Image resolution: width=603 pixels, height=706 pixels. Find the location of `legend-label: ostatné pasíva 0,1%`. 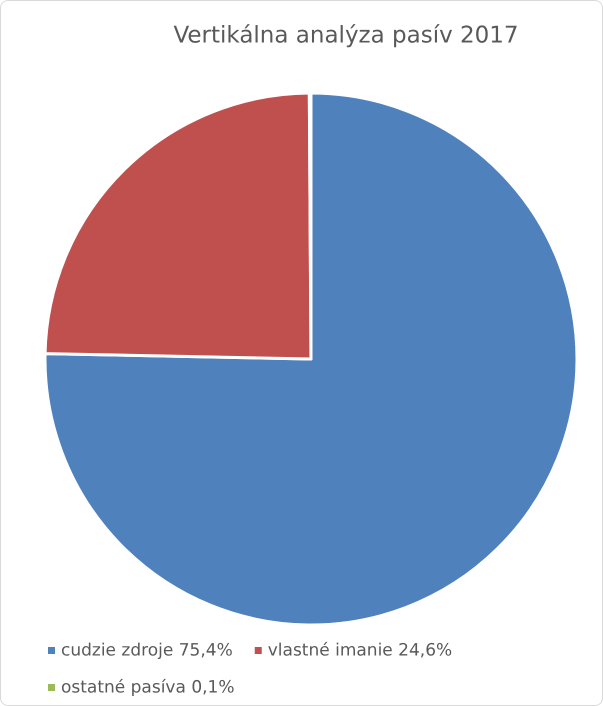

legend-label: ostatné pasíva 0,1% is located at coordinates (148, 688).